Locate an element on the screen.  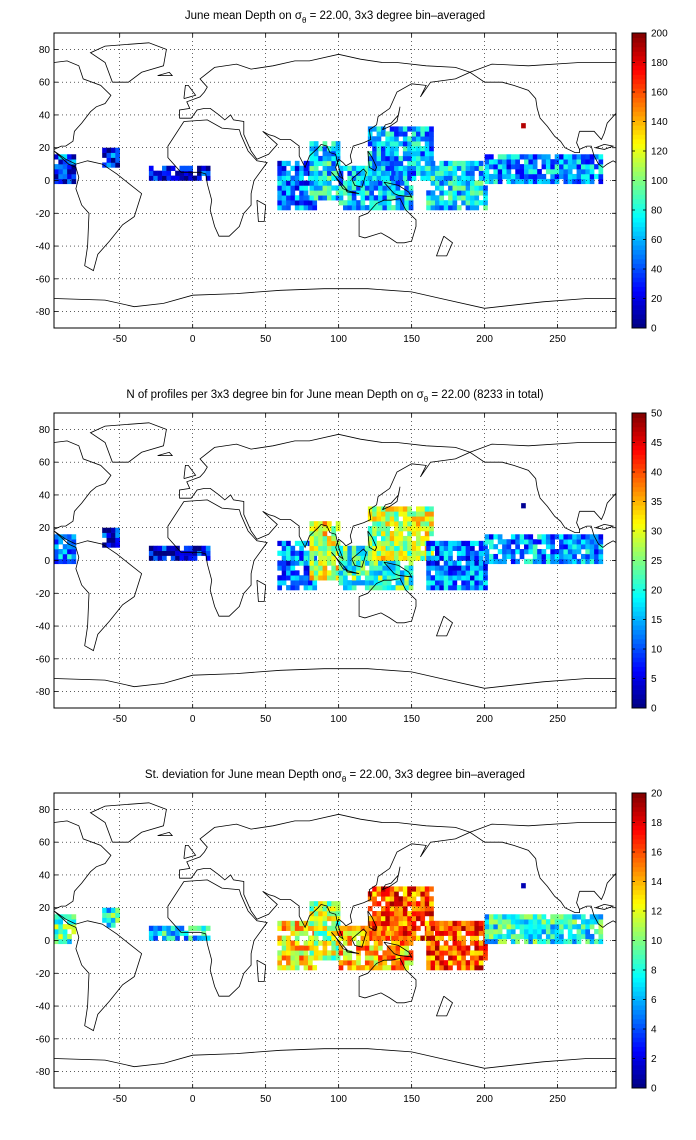
data-bins is located at coordinates (329, 167).